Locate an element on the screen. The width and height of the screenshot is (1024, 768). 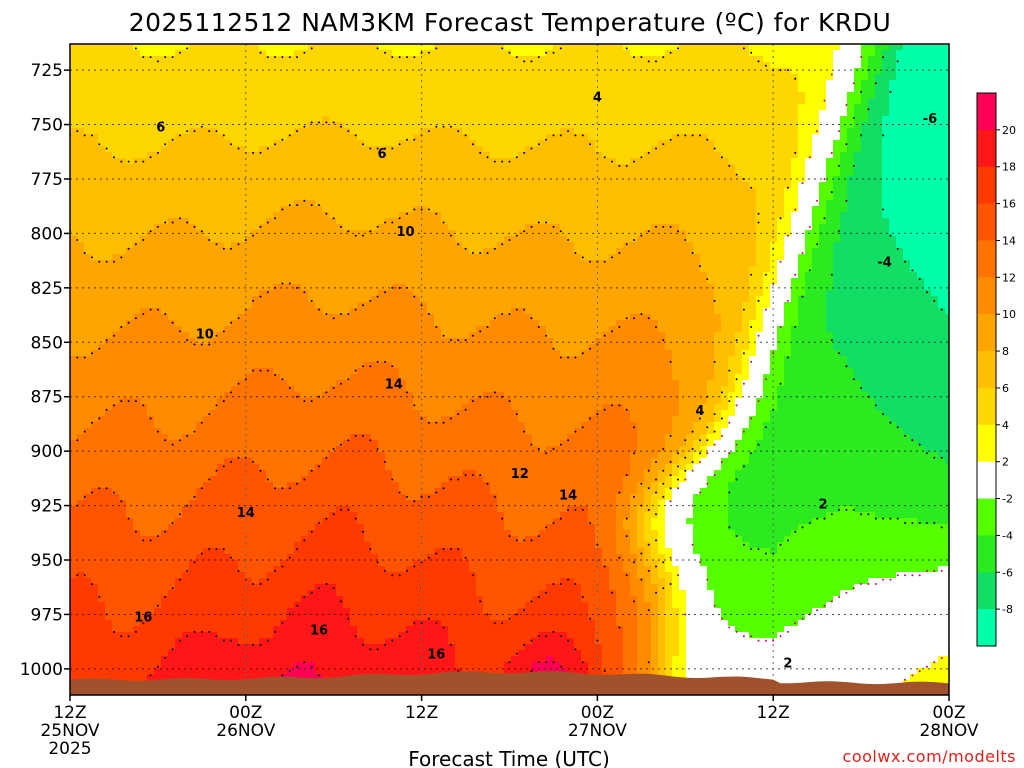
x-tick-label: 28NOV is located at coordinates (948, 731).